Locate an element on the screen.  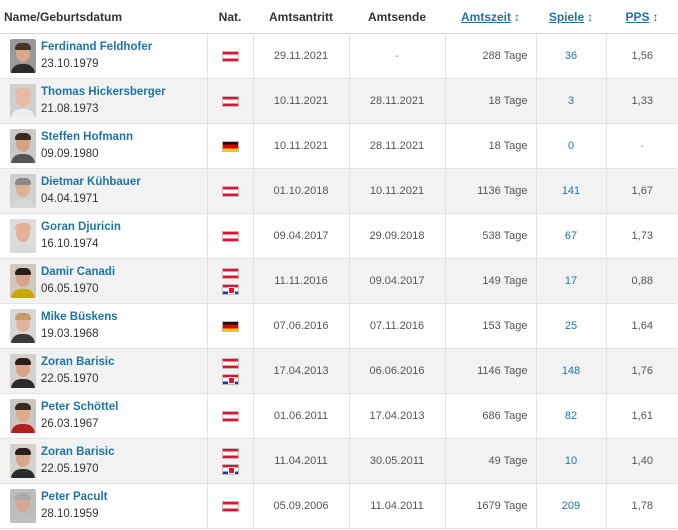
column-header-tenure: Amtszeit ↕ is located at coordinates (490, 17).